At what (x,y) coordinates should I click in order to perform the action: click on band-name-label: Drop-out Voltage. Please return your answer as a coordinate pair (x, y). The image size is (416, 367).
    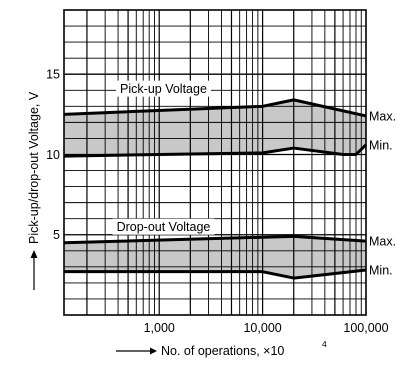
    Looking at the image, I should click on (164, 227).